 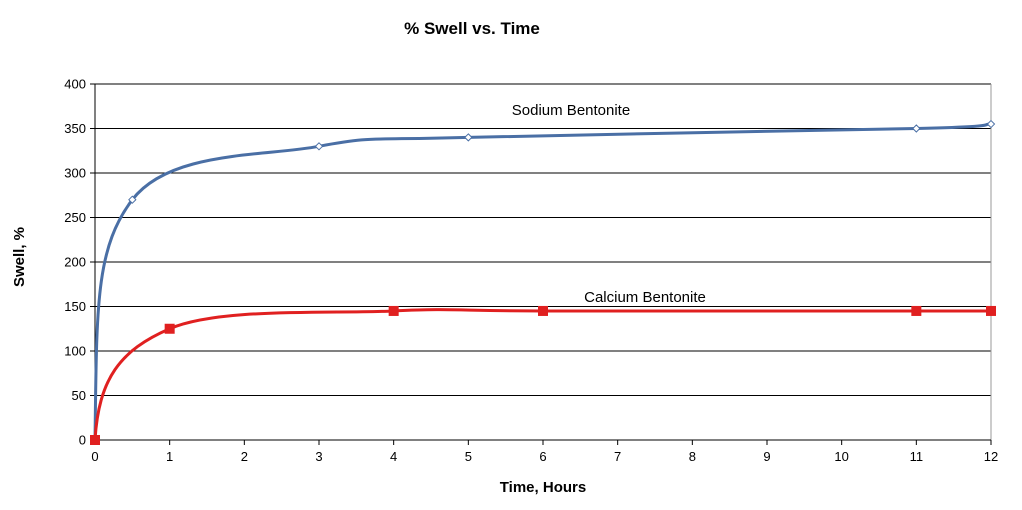 What do you see at coordinates (766, 456) in the screenshot?
I see `x-tick-label-9: 9` at bounding box center [766, 456].